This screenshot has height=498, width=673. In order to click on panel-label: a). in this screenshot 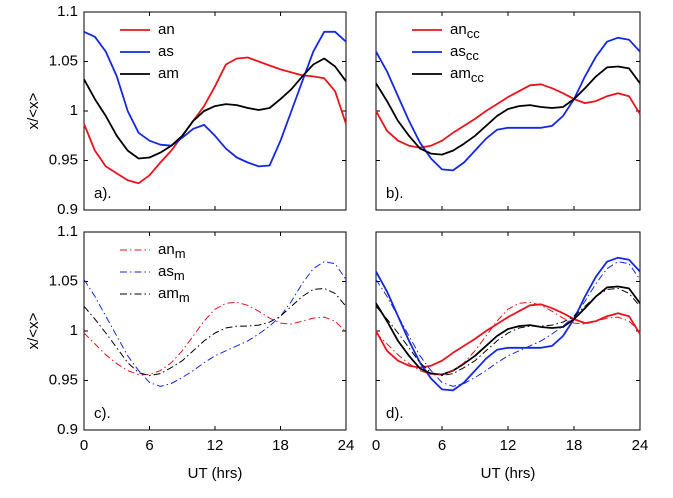, I will do `click(103, 193)`.